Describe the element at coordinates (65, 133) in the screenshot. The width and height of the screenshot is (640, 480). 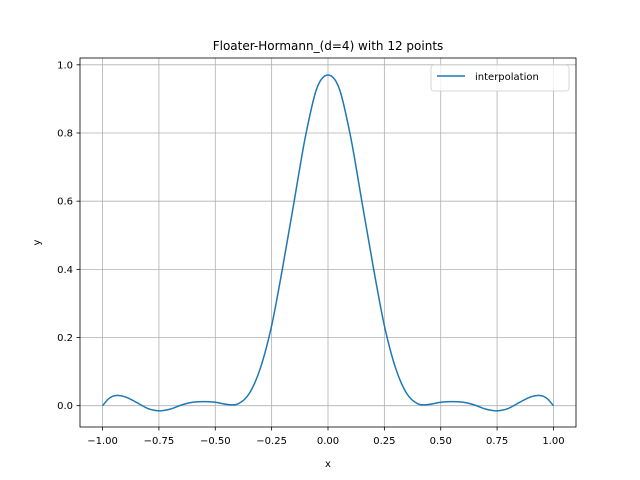
I see `y-tick-label: 0.8` at that location.